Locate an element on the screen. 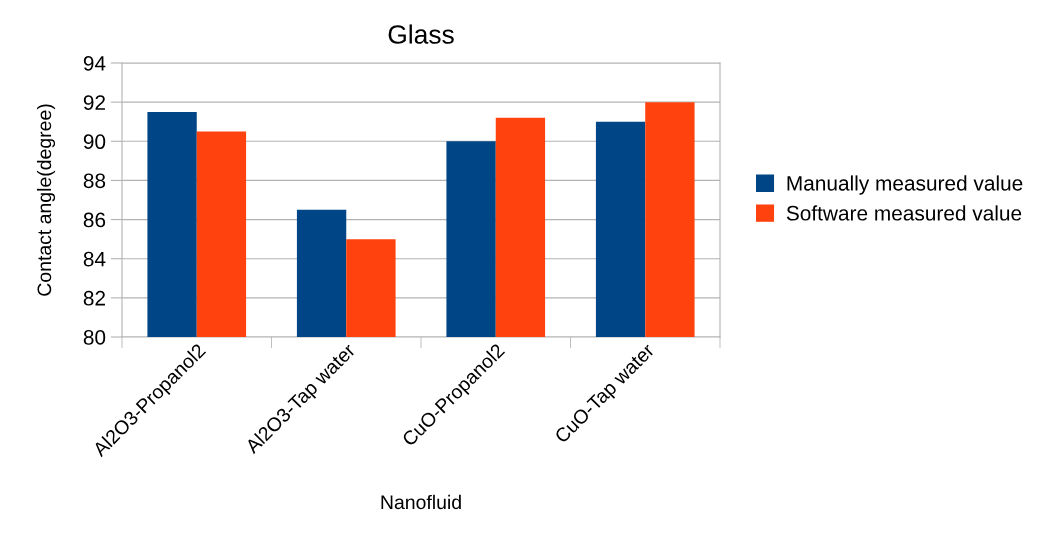  y-tick-label: 86 is located at coordinates (94, 220).